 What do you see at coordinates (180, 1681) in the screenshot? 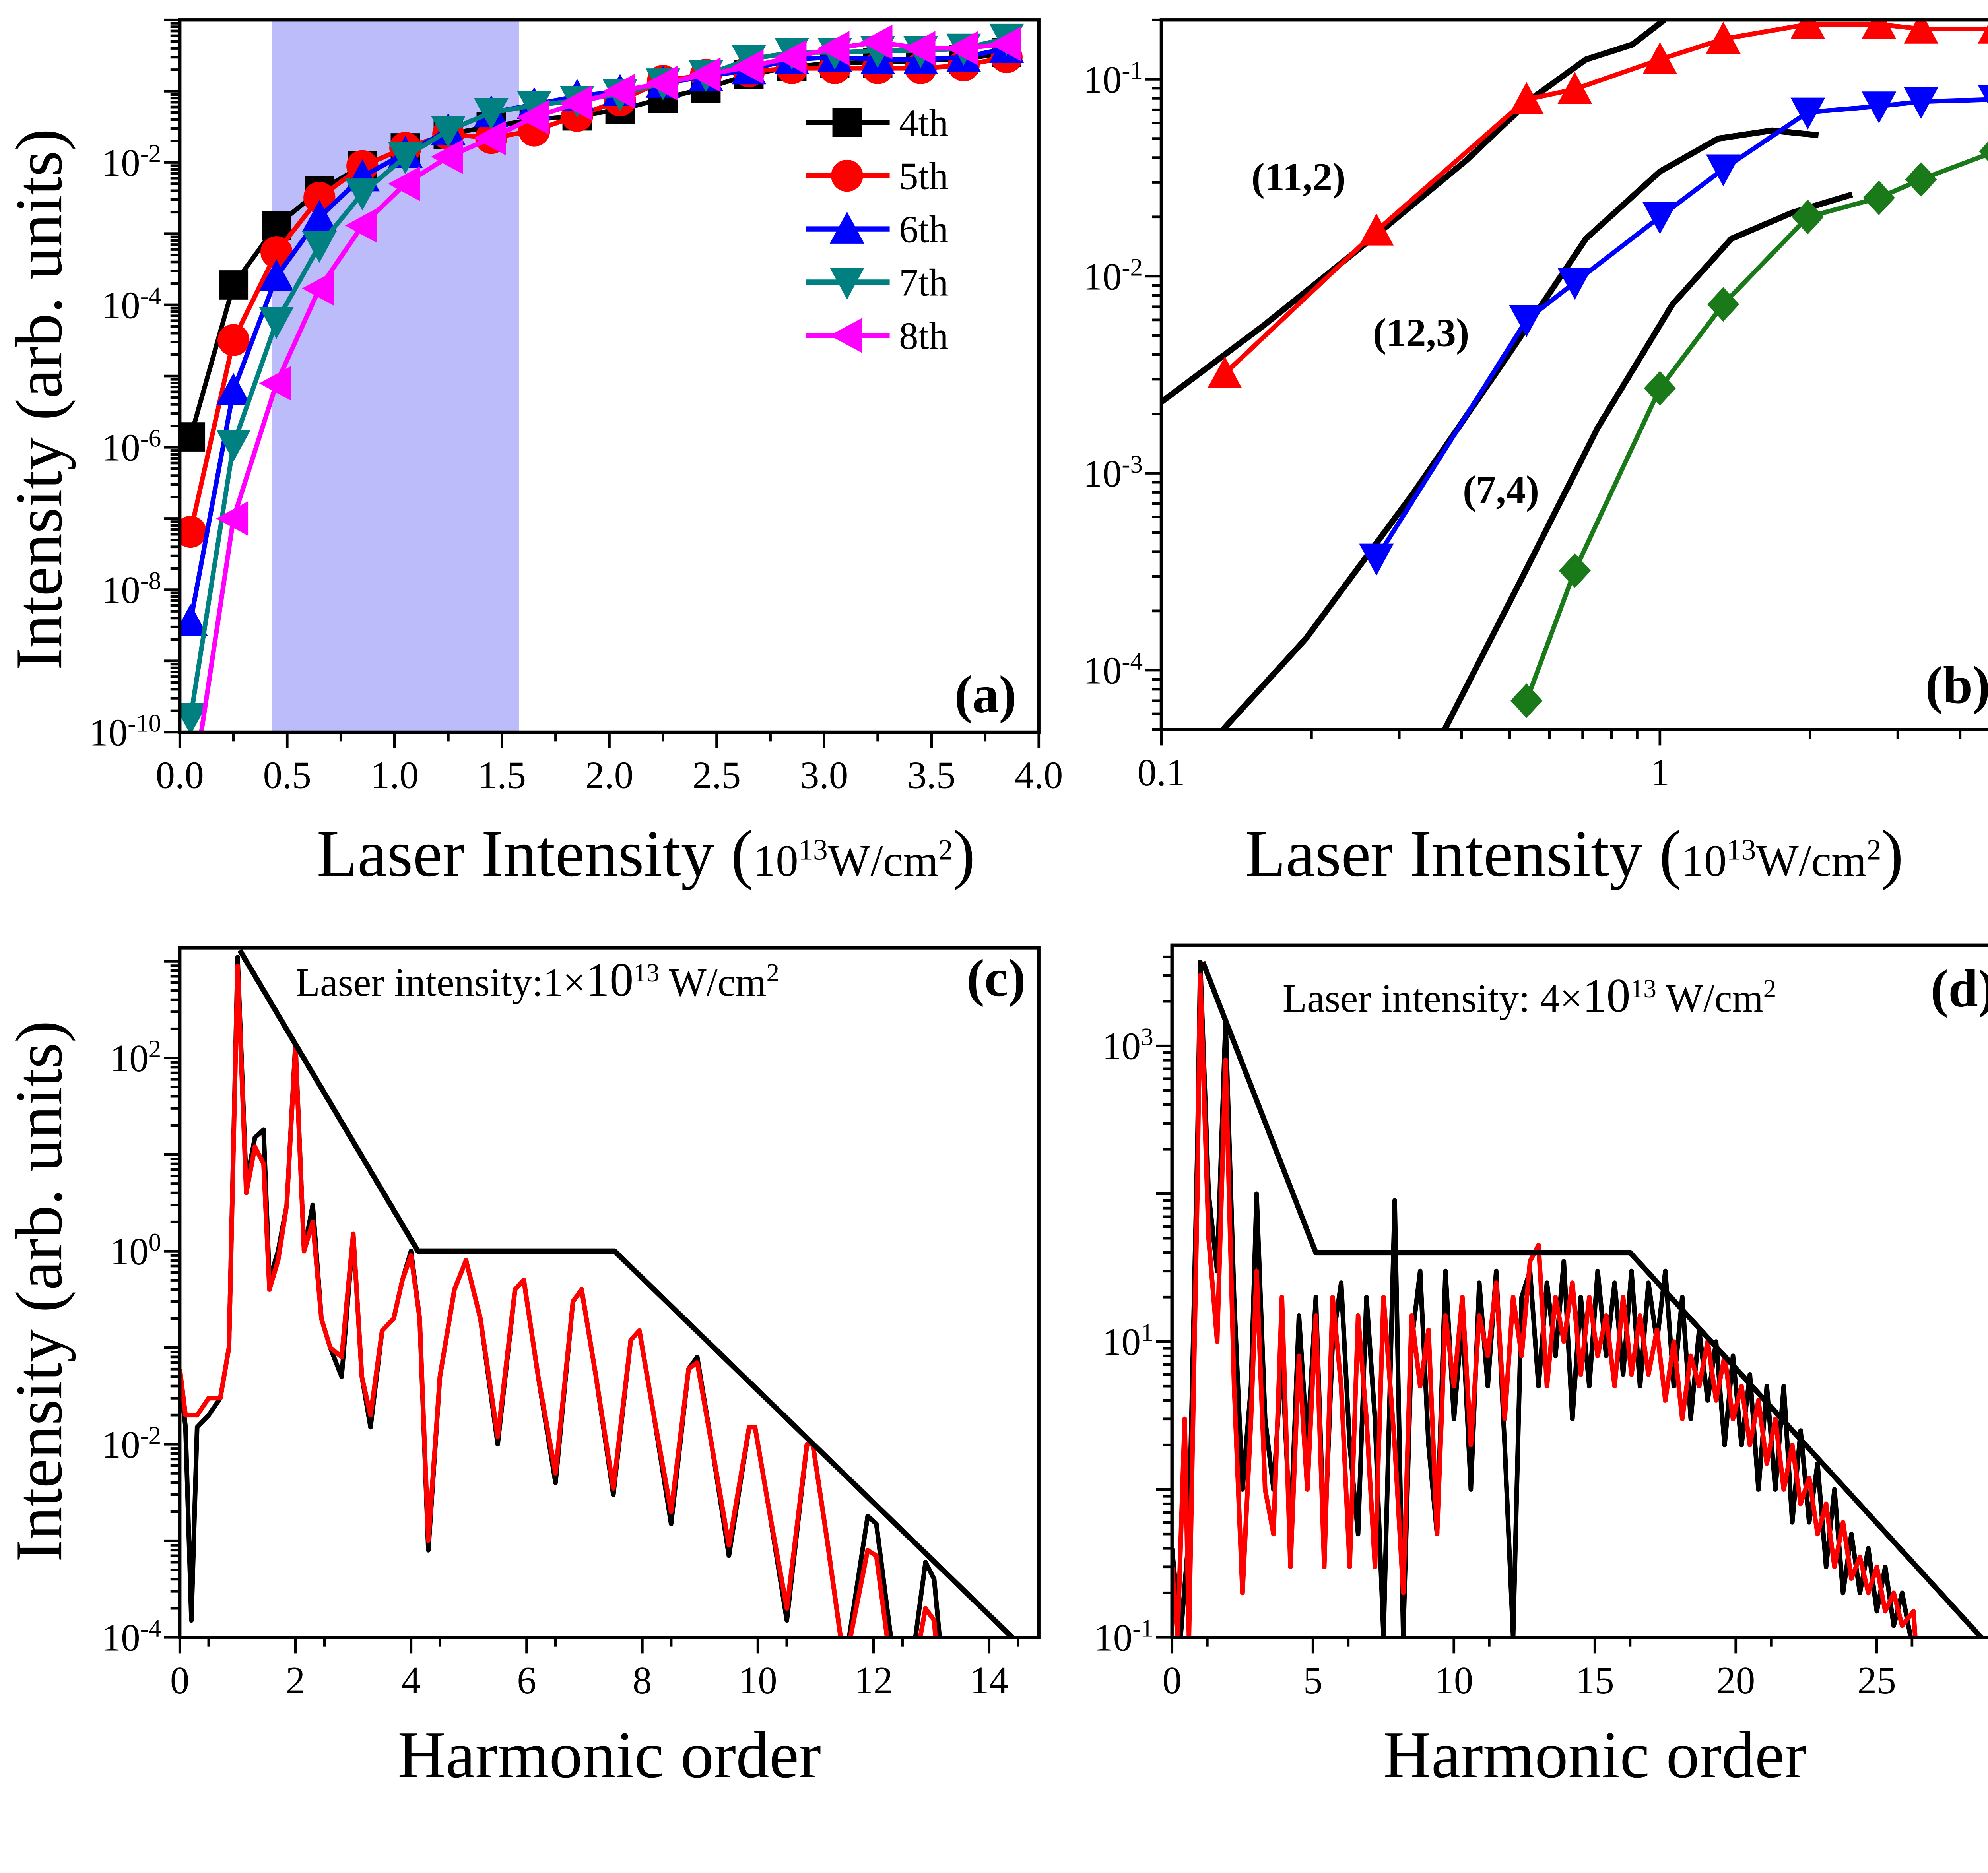
I see `x-tick-label: 0` at bounding box center [180, 1681].